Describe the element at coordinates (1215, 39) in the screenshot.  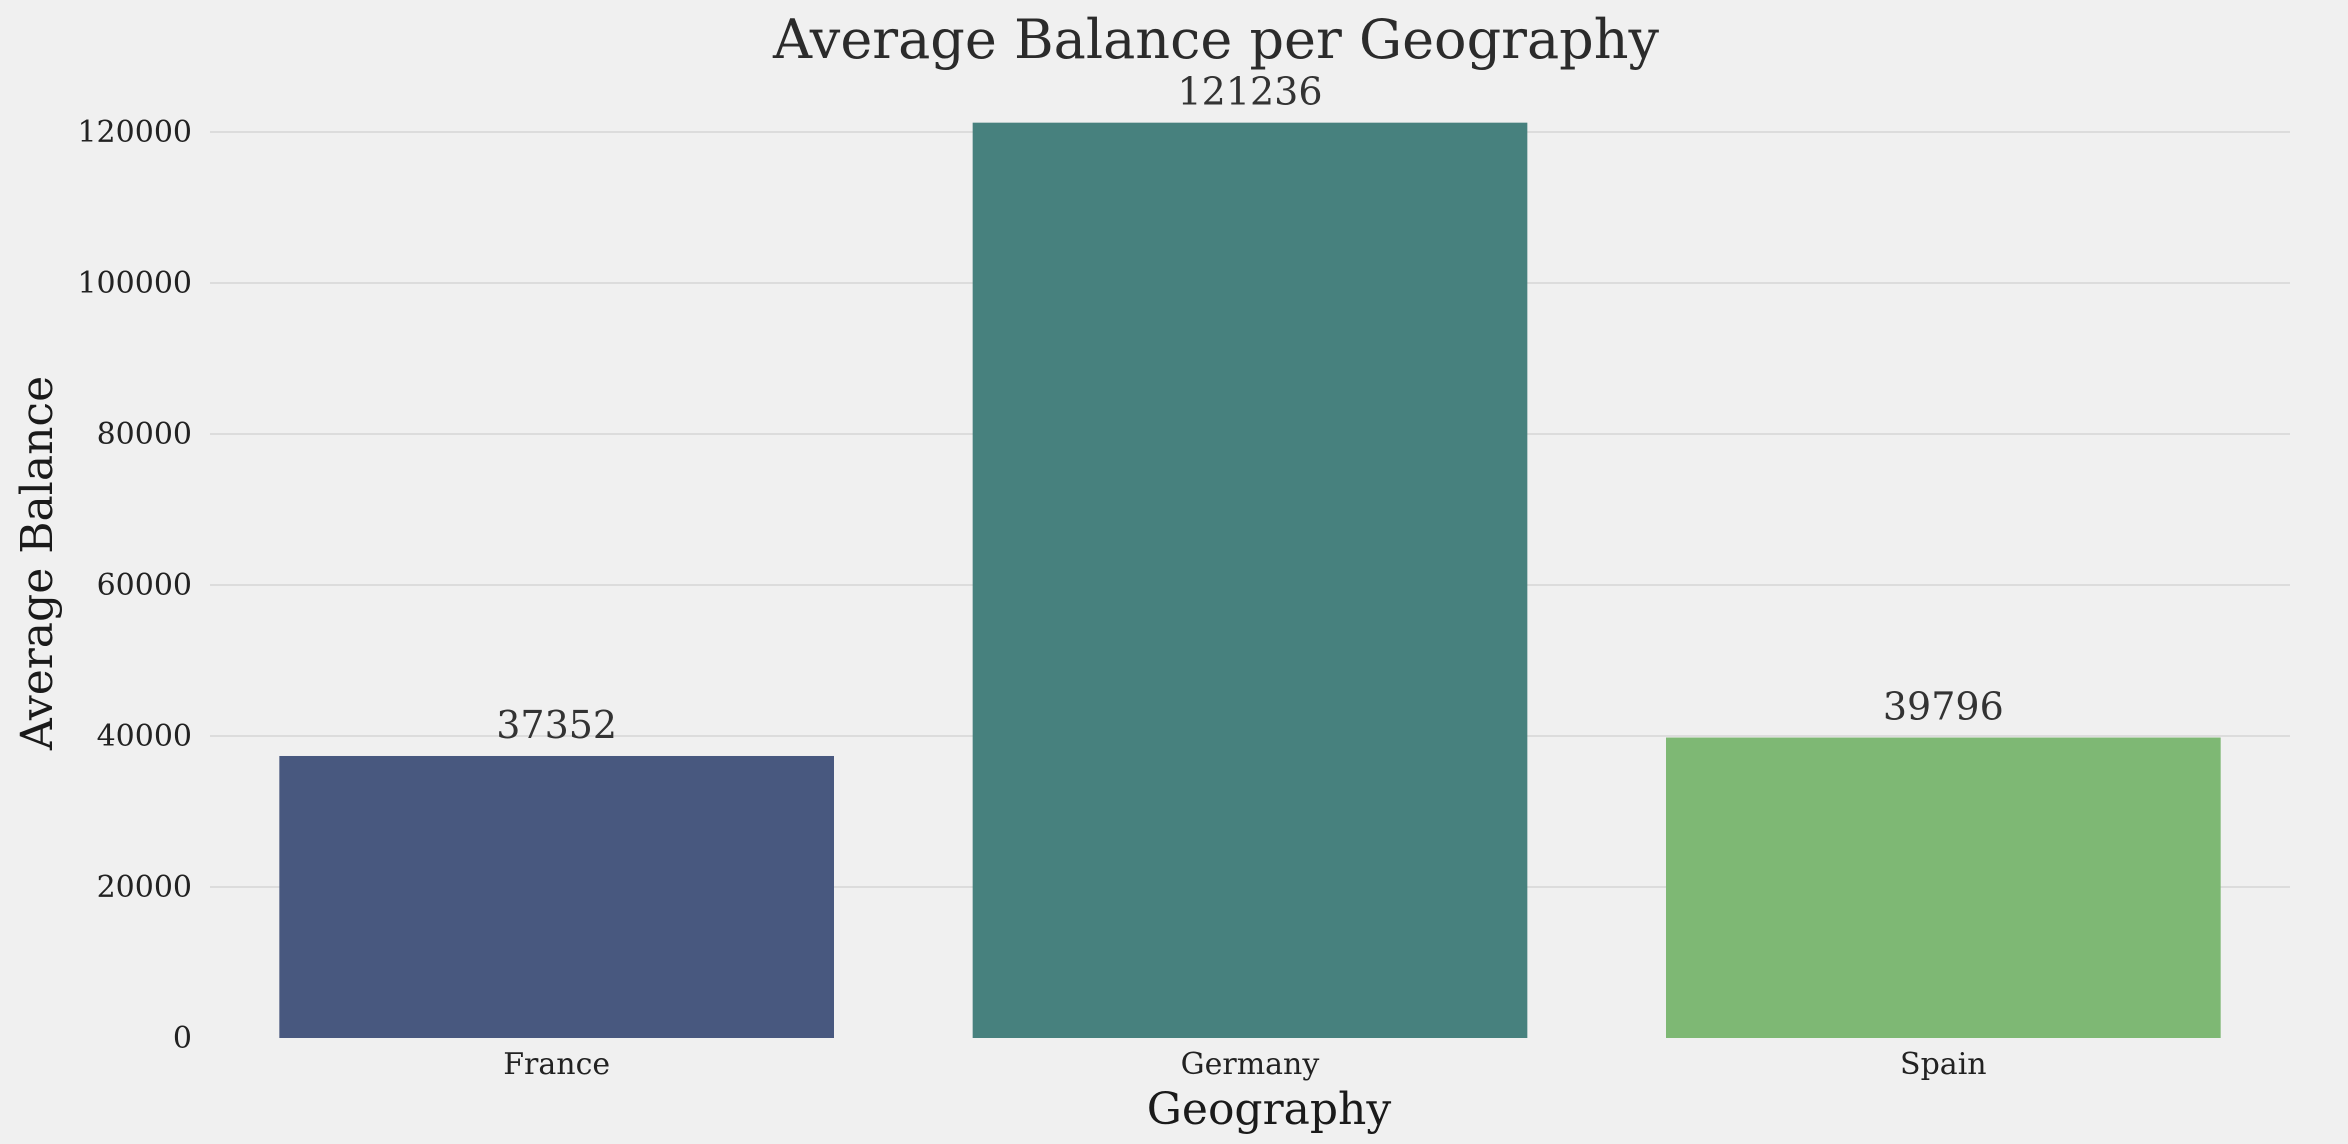
I see `chart-title: Average Balance per Geography` at that location.